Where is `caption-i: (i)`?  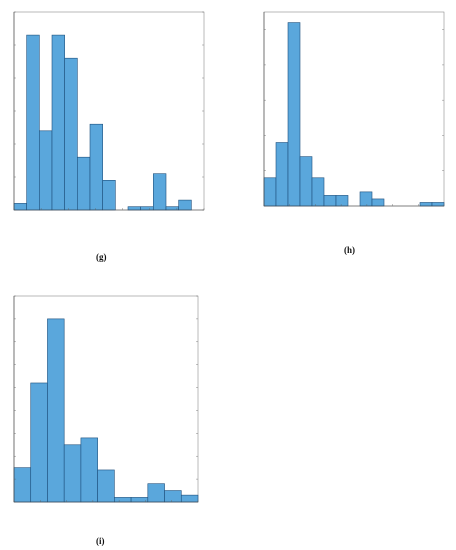 caption-i: (i) is located at coordinates (100, 541).